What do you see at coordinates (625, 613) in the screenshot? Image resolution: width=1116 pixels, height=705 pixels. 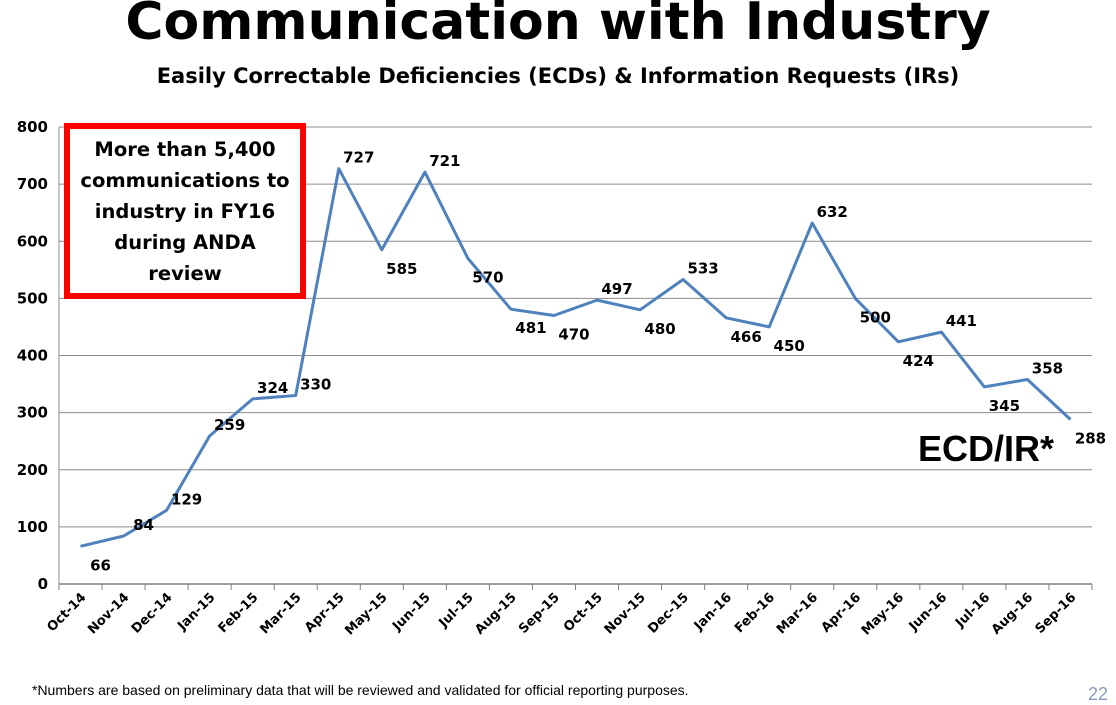 I see `x-tick-label: Nov-15` at bounding box center [625, 613].